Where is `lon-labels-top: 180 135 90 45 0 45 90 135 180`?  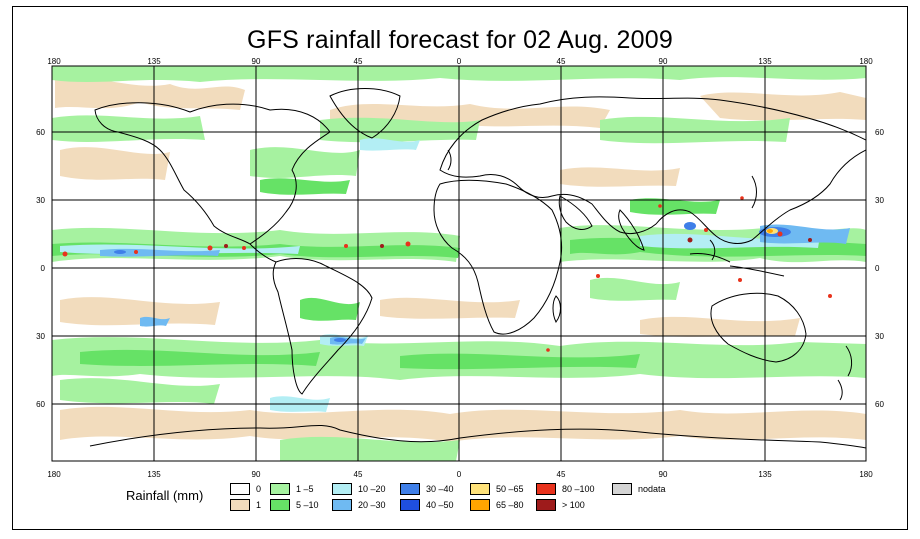
lon-labels-top: 180 135 90 45 0 45 90 135 180 is located at coordinates (460, 61).